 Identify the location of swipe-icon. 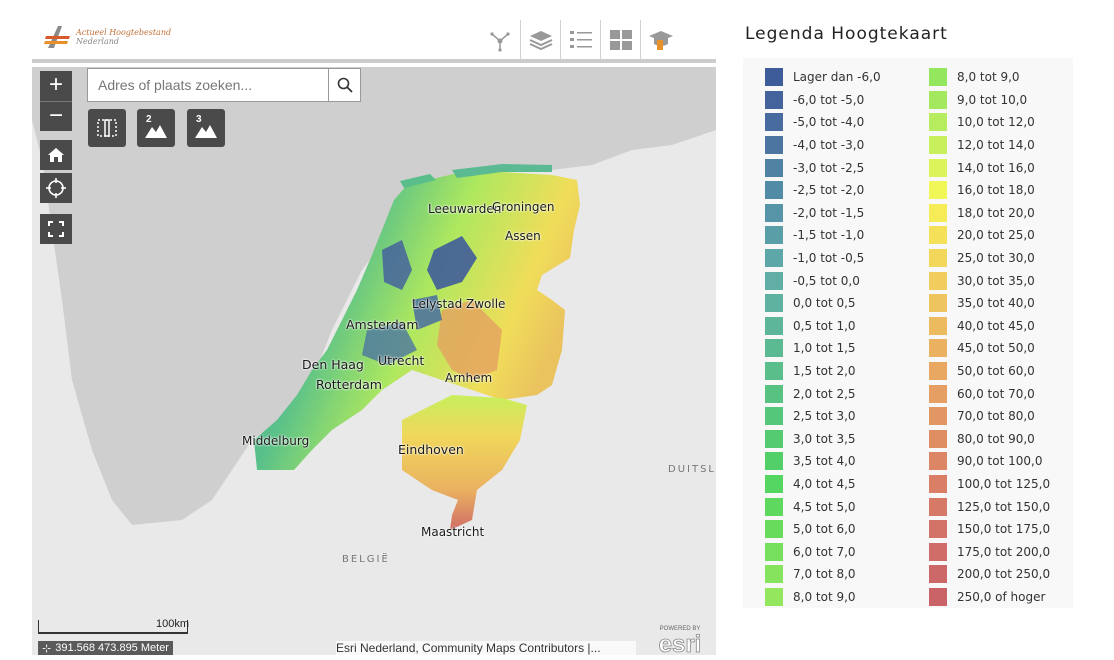
(107, 128).